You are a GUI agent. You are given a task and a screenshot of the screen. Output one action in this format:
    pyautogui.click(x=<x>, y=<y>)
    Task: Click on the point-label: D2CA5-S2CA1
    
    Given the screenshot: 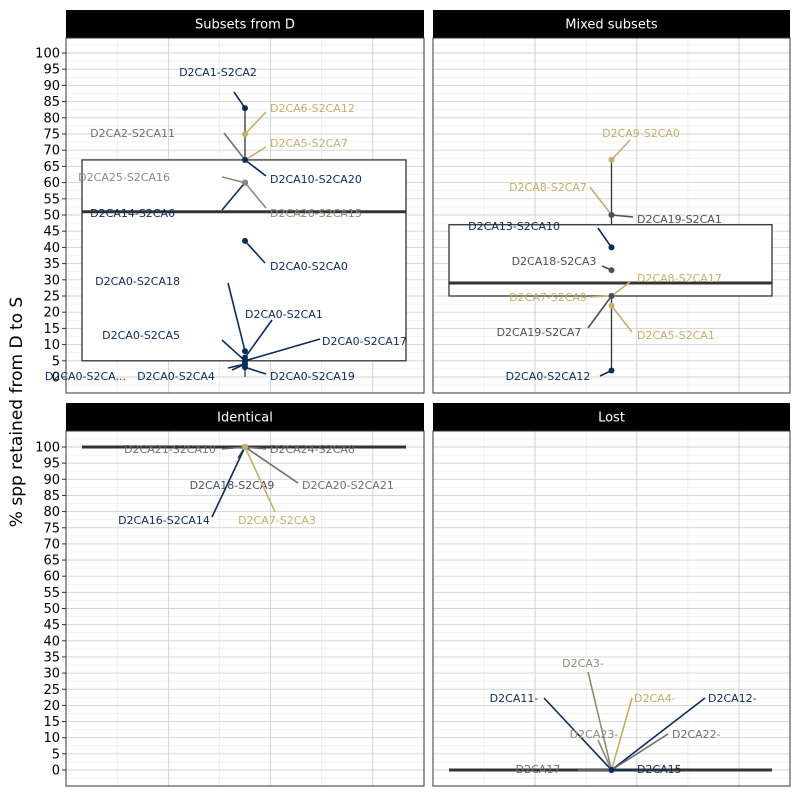 What is the action you would take?
    pyautogui.click(x=676, y=335)
    